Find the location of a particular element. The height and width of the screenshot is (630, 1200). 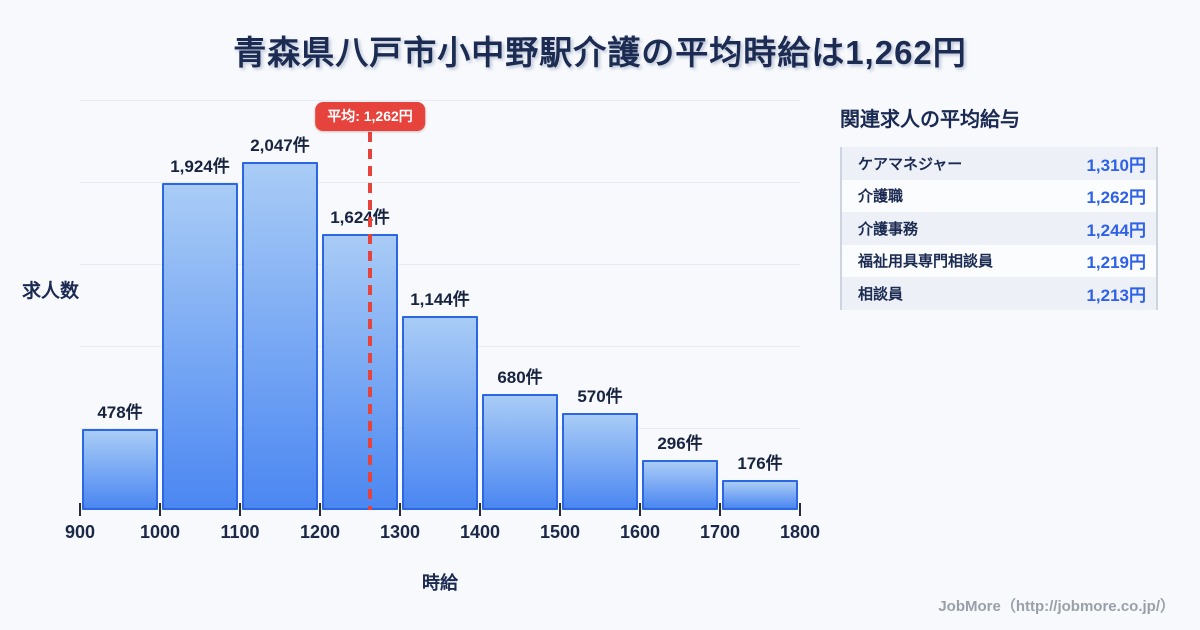

related-job-value: 1,262円 is located at coordinates (1116, 198).